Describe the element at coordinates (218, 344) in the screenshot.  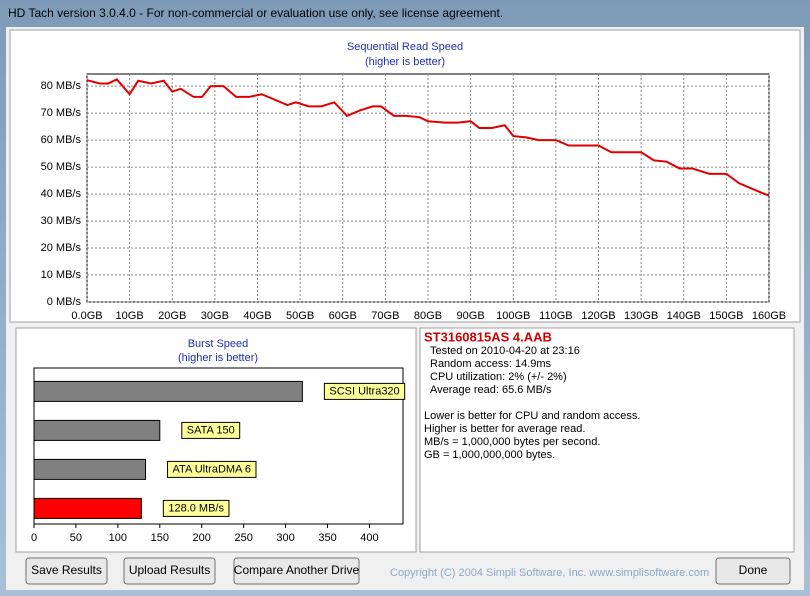
I see `chart-title: Burst Speed` at that location.